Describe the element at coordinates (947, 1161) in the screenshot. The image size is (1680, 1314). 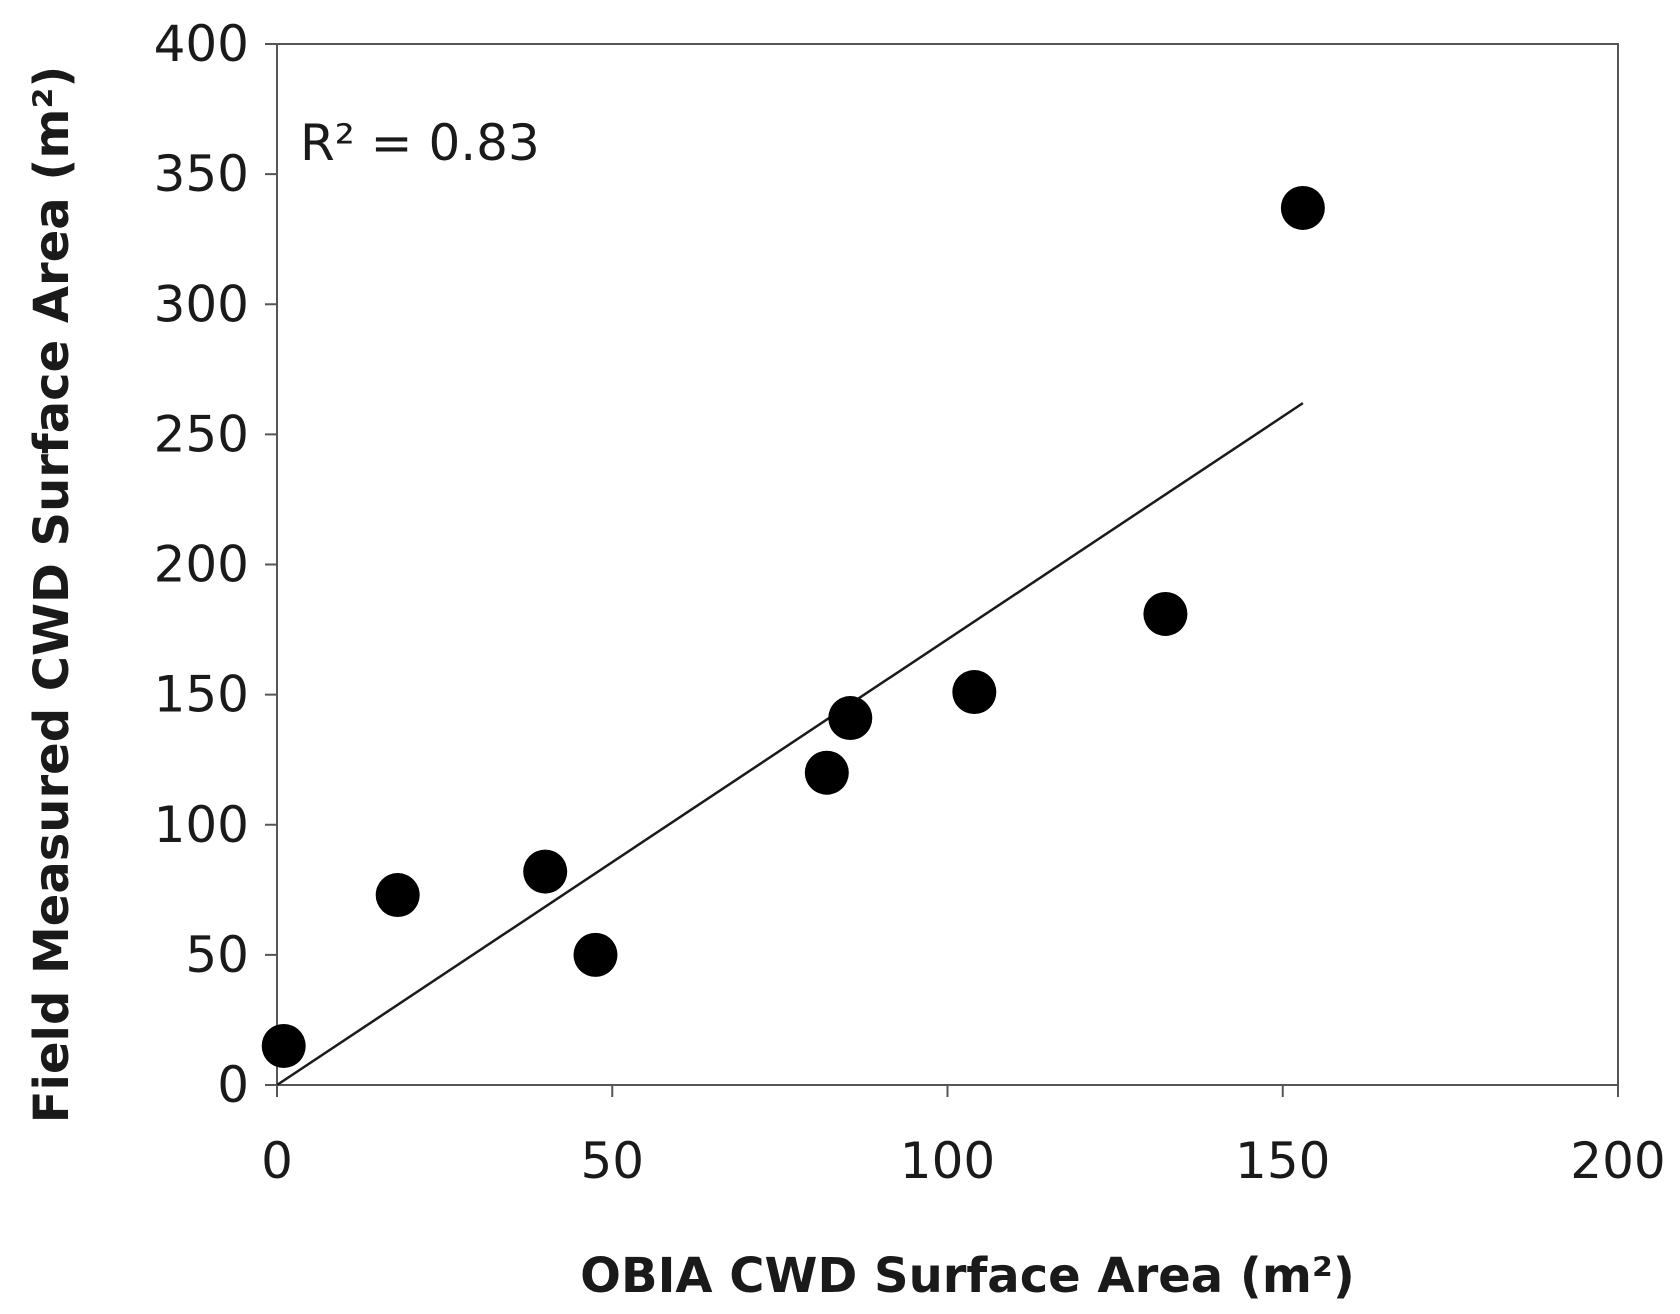
I see `x-tick-label-100: 100` at that location.